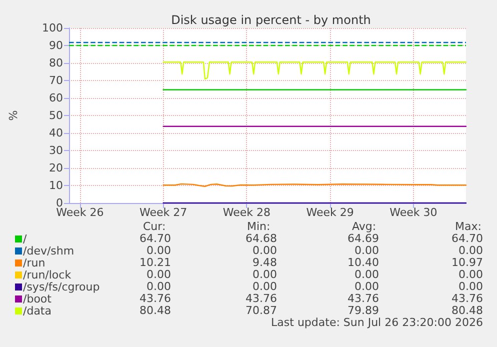 The width and height of the screenshot is (497, 347). Describe the element at coordinates (330, 212) in the screenshot. I see `x-tick-label: Week 29` at that location.